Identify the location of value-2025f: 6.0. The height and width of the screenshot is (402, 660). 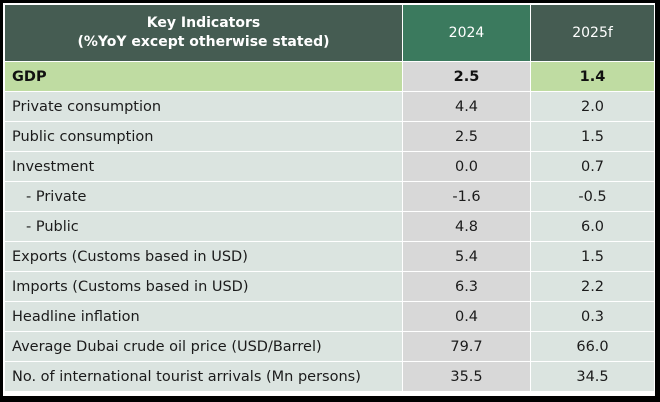
(592, 226).